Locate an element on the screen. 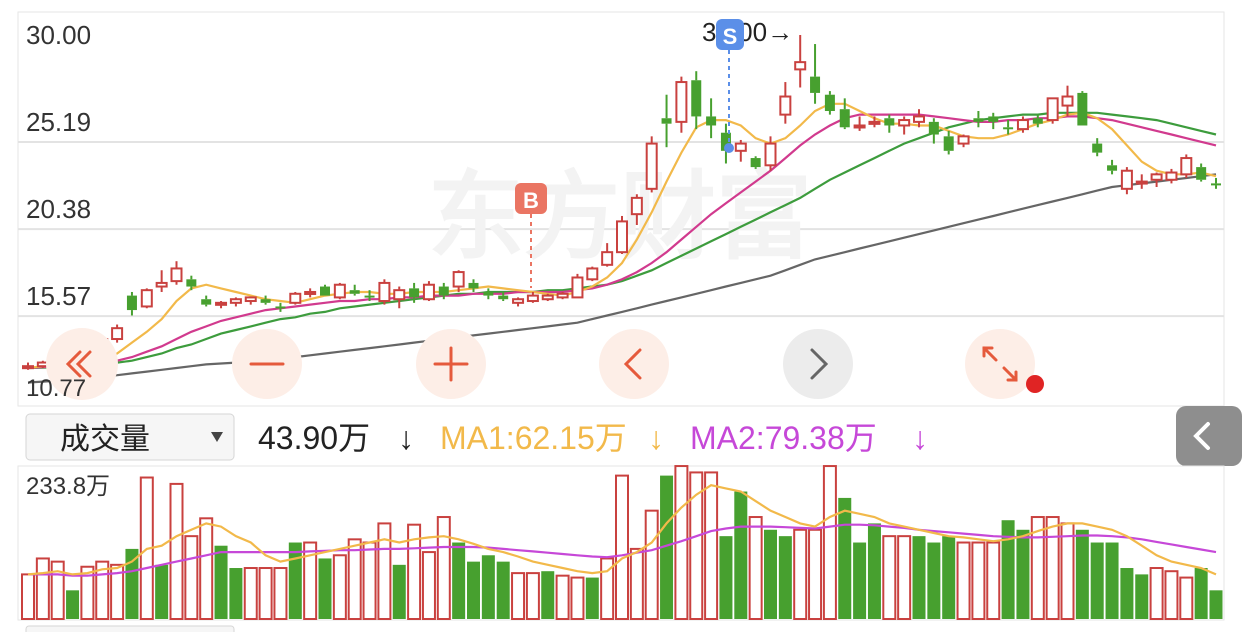 This screenshot has width=1242, height=632. volume-header-readout: 43.90万 ↓ MA1:62.15万 ↓ MA2:79.38万 ↓ is located at coordinates (593, 438).